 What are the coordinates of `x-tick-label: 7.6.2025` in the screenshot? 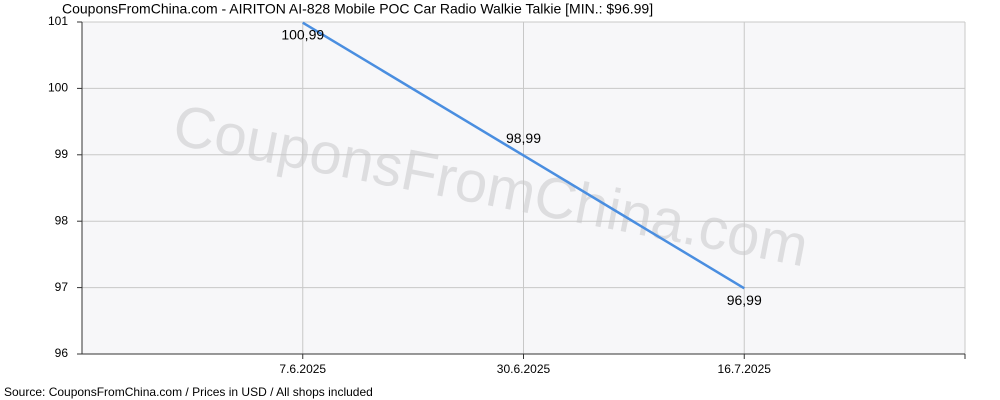 It's located at (302, 369).